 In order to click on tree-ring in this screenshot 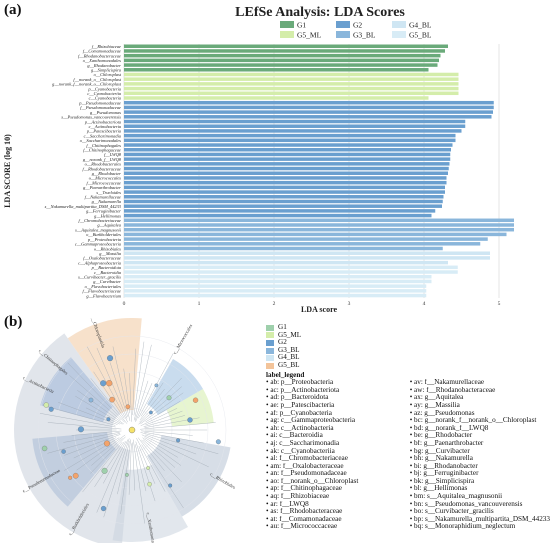, I will do `click(132, 430)`.